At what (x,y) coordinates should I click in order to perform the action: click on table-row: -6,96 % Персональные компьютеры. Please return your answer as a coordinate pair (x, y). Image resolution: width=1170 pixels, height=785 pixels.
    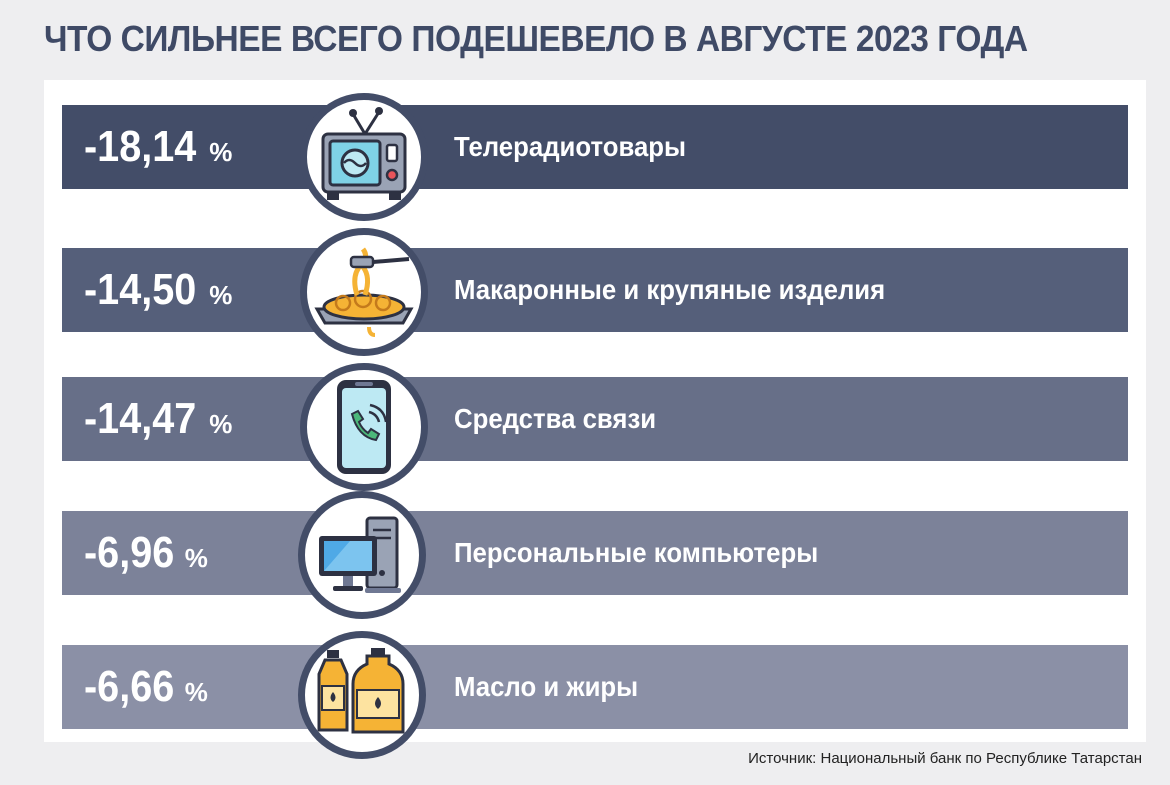
    Looking at the image, I should click on (595, 555).